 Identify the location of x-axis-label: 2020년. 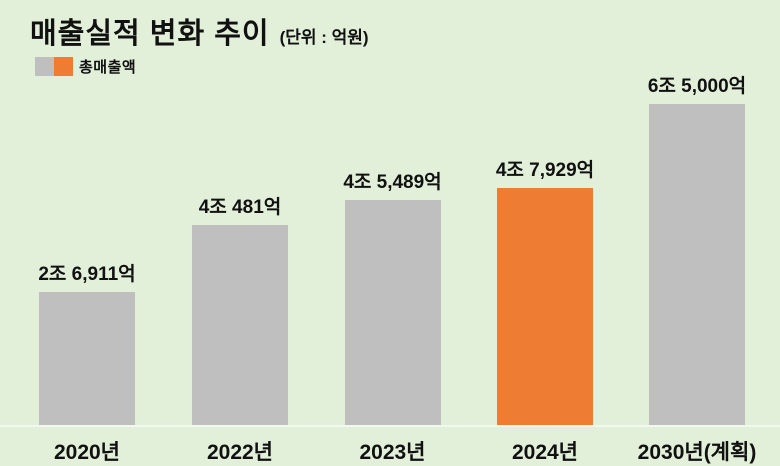
(87, 452).